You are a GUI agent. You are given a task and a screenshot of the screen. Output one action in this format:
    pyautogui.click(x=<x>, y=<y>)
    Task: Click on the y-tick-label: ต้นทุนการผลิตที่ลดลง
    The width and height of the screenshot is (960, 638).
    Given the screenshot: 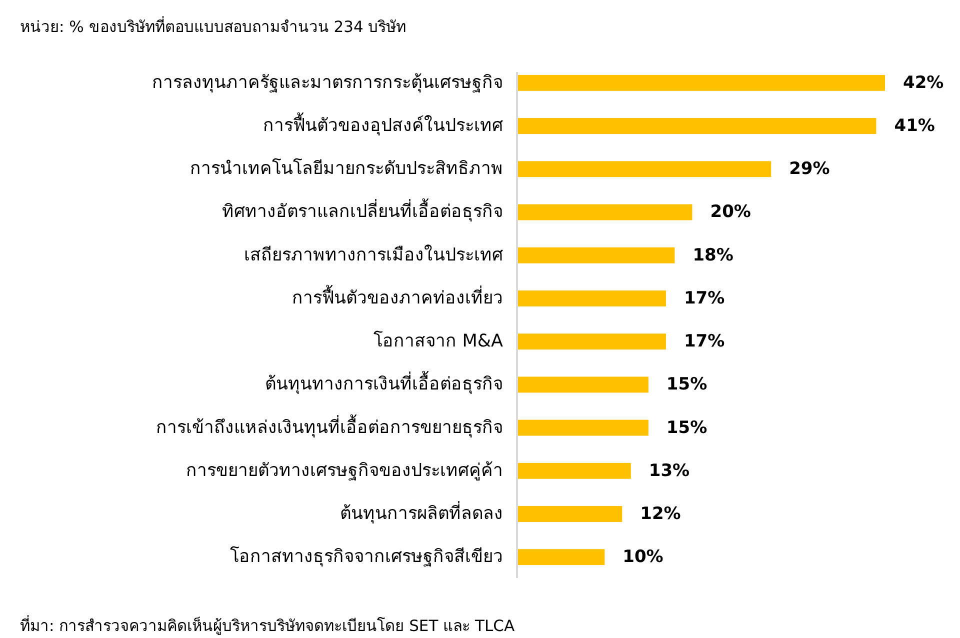 What is the action you would take?
    pyautogui.click(x=421, y=512)
    